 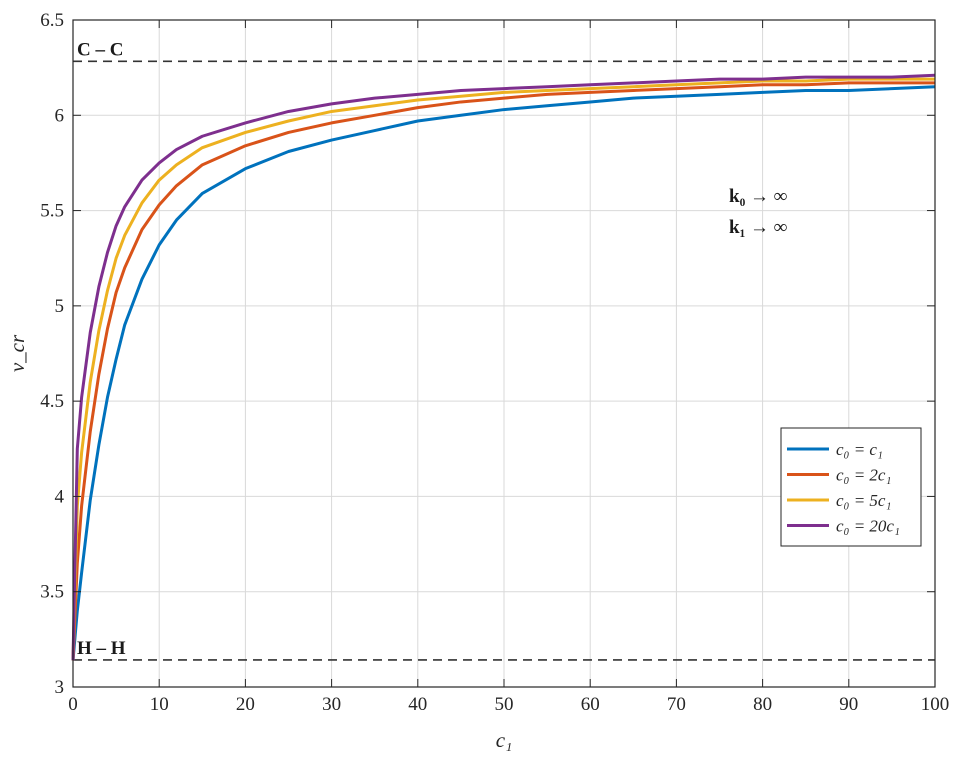 I want to click on x-axis-label: c₁, so click(x=504, y=740).